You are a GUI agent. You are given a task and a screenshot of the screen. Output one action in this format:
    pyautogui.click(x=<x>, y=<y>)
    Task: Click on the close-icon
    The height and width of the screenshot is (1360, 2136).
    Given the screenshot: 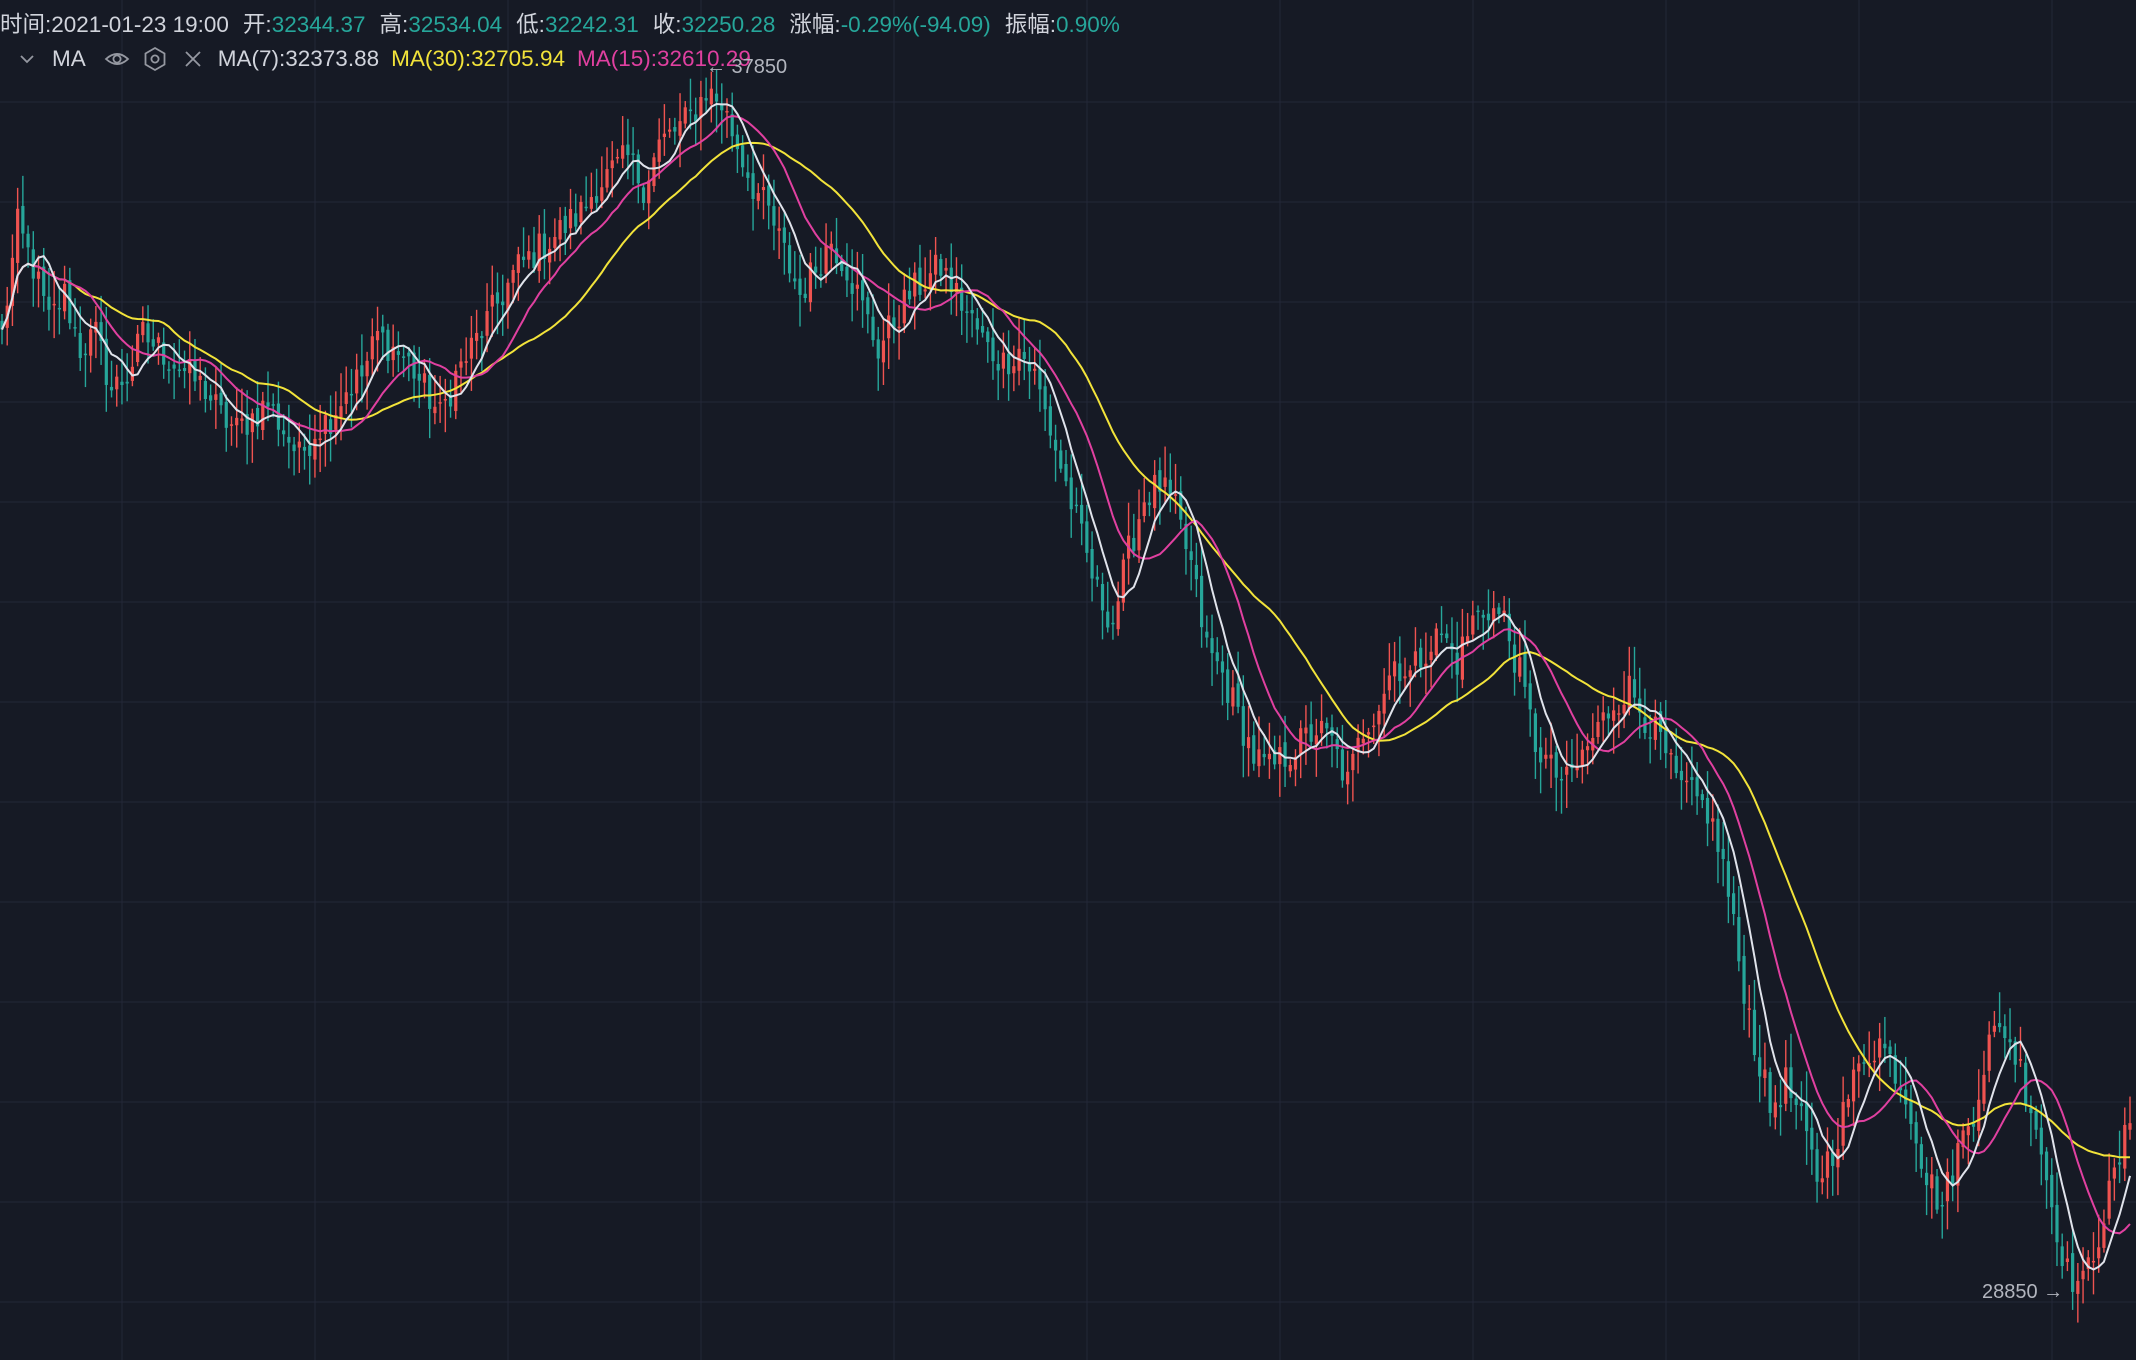 What is the action you would take?
    pyautogui.click(x=193, y=59)
    